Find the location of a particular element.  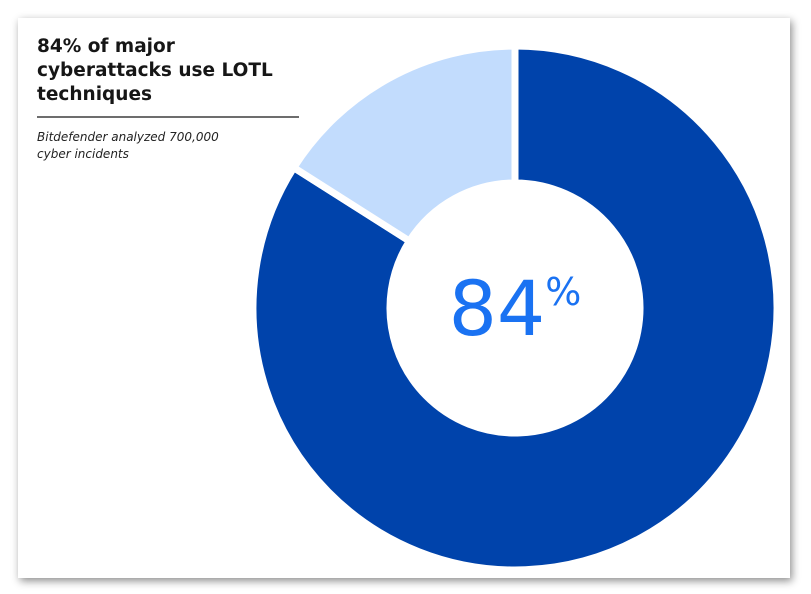

center-value-label: 84% is located at coordinates (515, 308).